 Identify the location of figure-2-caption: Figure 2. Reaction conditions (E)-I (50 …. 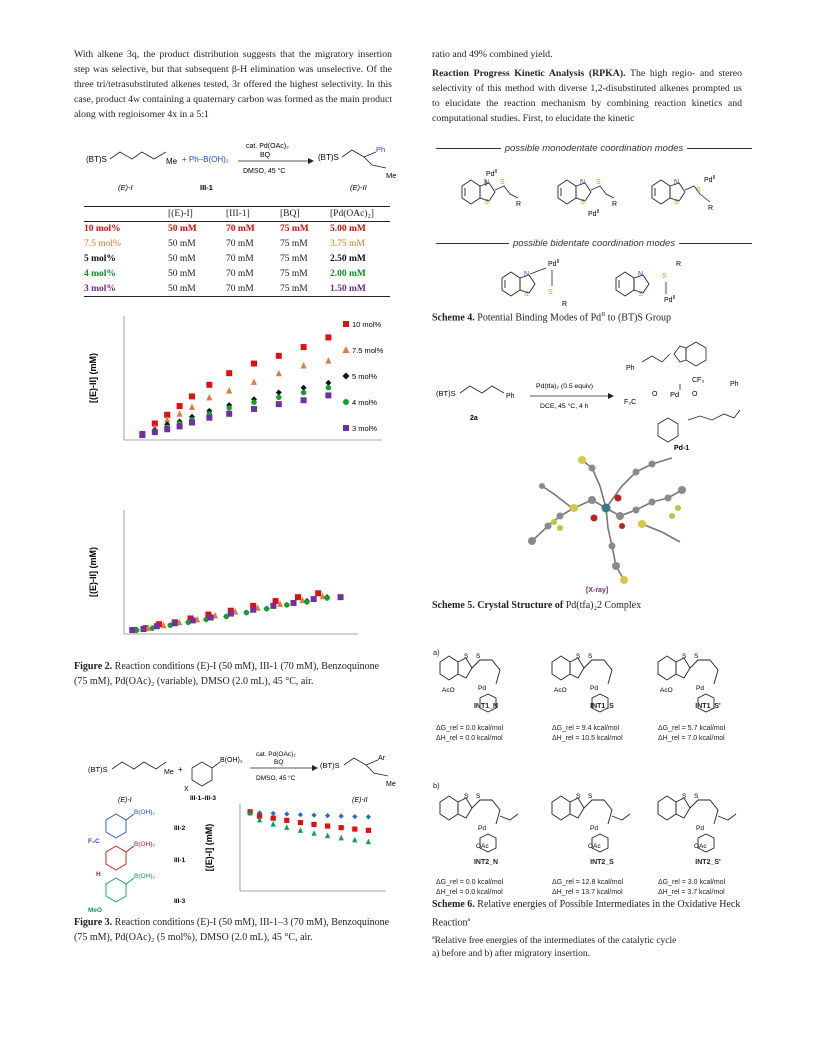
(227, 674).